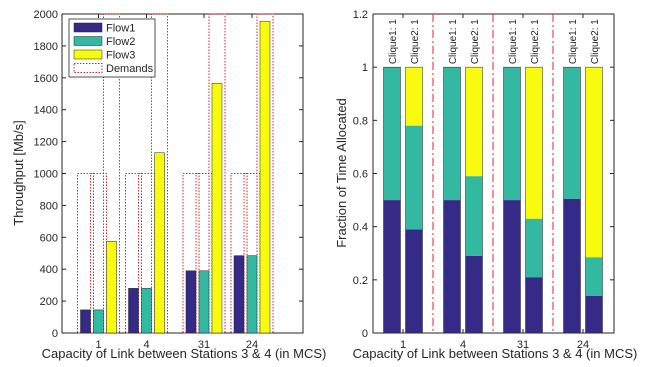 This screenshot has height=367, width=651. I want to click on legend-label: Flow2, so click(120, 42).